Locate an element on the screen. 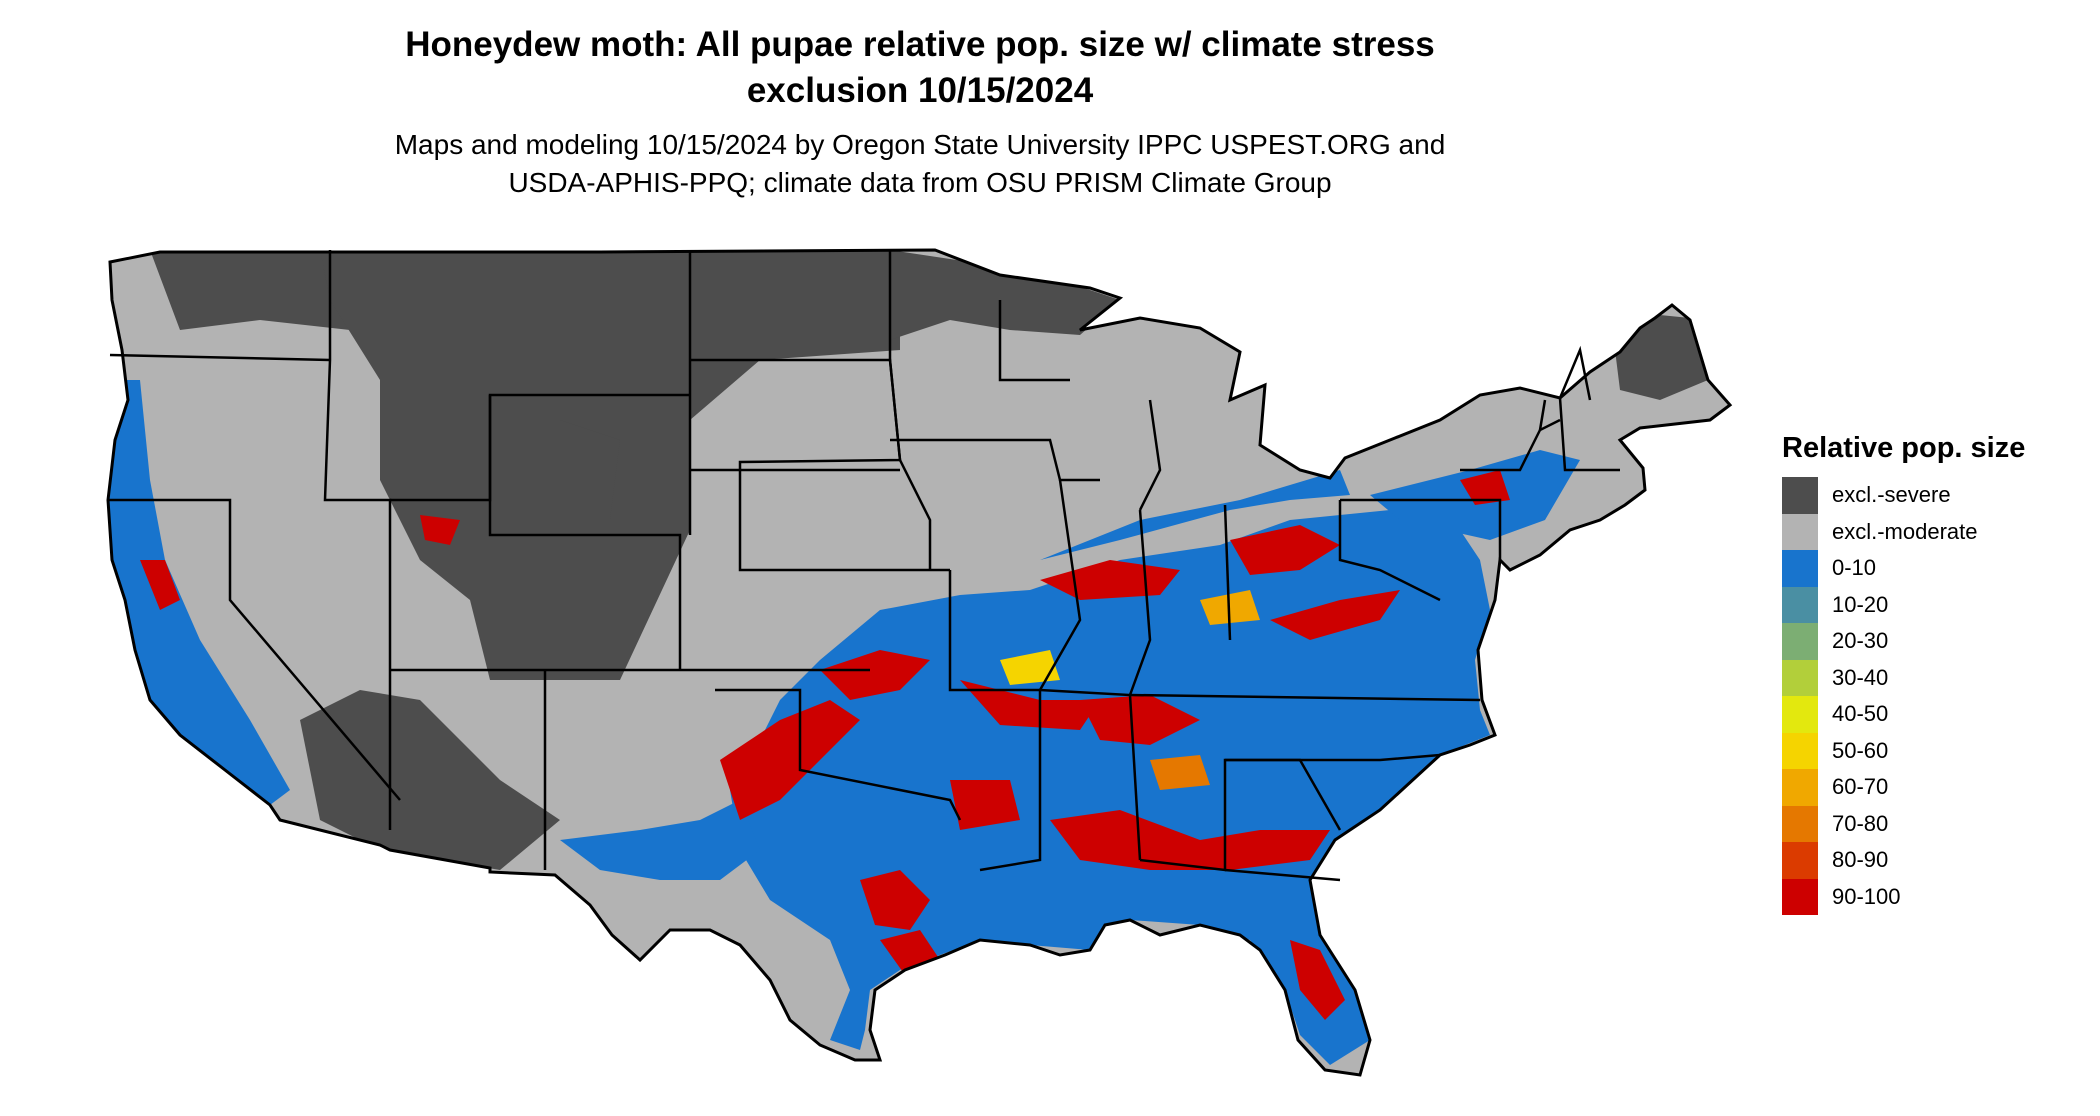 Image resolution: width=2100 pixels, height=1116 pixels. legend-label: 70-80 is located at coordinates (1860, 823).